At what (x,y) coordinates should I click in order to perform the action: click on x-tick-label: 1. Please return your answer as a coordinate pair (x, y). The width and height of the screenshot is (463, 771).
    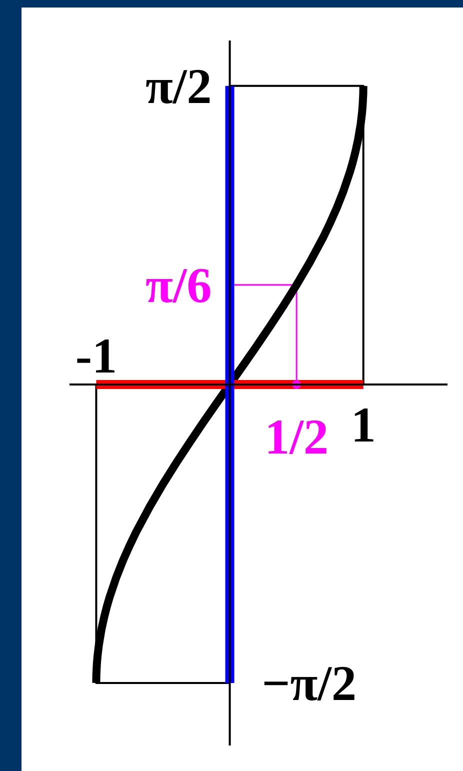
    Looking at the image, I should click on (363, 424).